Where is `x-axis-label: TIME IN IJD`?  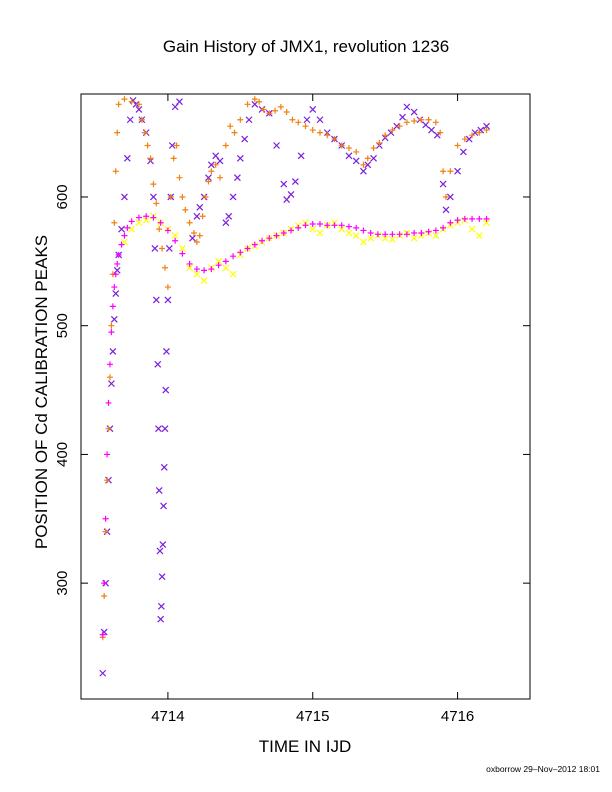 x-axis-label: TIME IN IJD is located at coordinates (305, 746).